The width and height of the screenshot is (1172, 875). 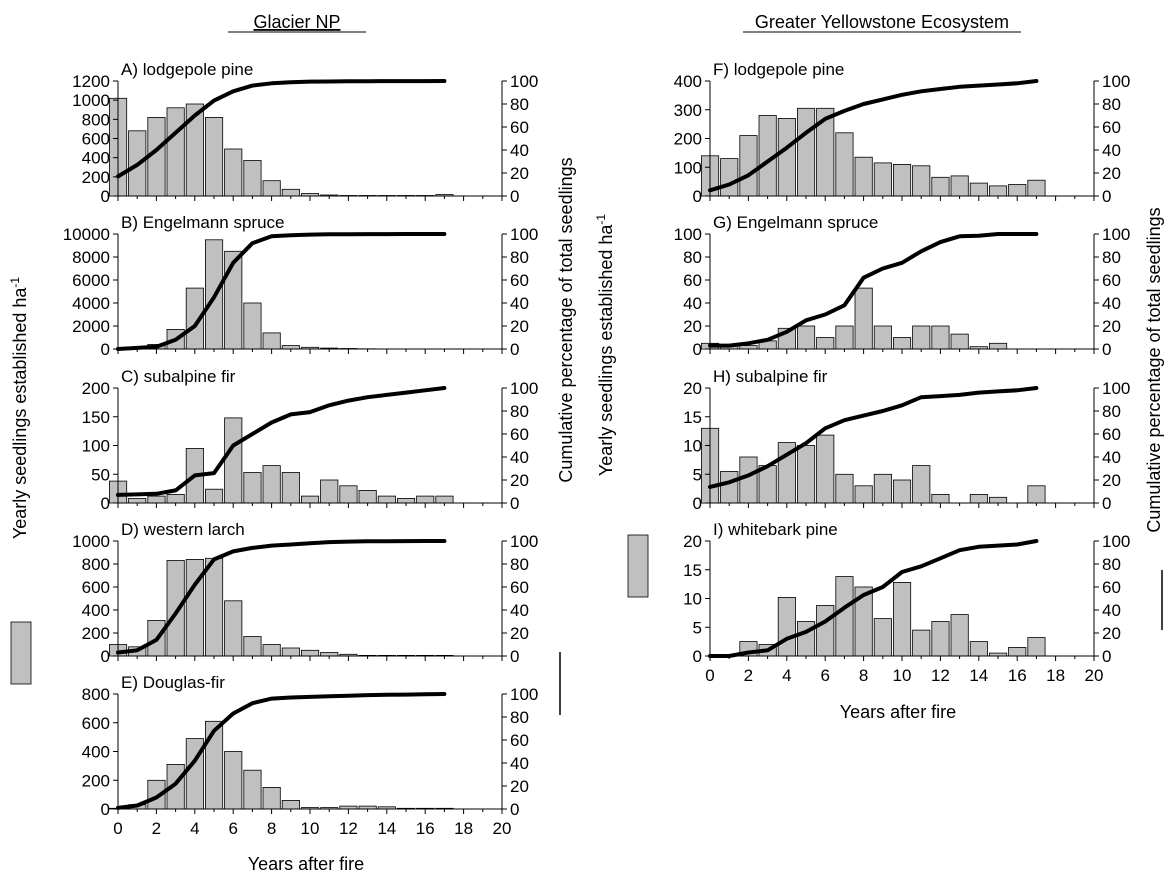 What do you see at coordinates (1111, 326) in the screenshot?
I see `panel-g-y2tick-label: 20` at bounding box center [1111, 326].